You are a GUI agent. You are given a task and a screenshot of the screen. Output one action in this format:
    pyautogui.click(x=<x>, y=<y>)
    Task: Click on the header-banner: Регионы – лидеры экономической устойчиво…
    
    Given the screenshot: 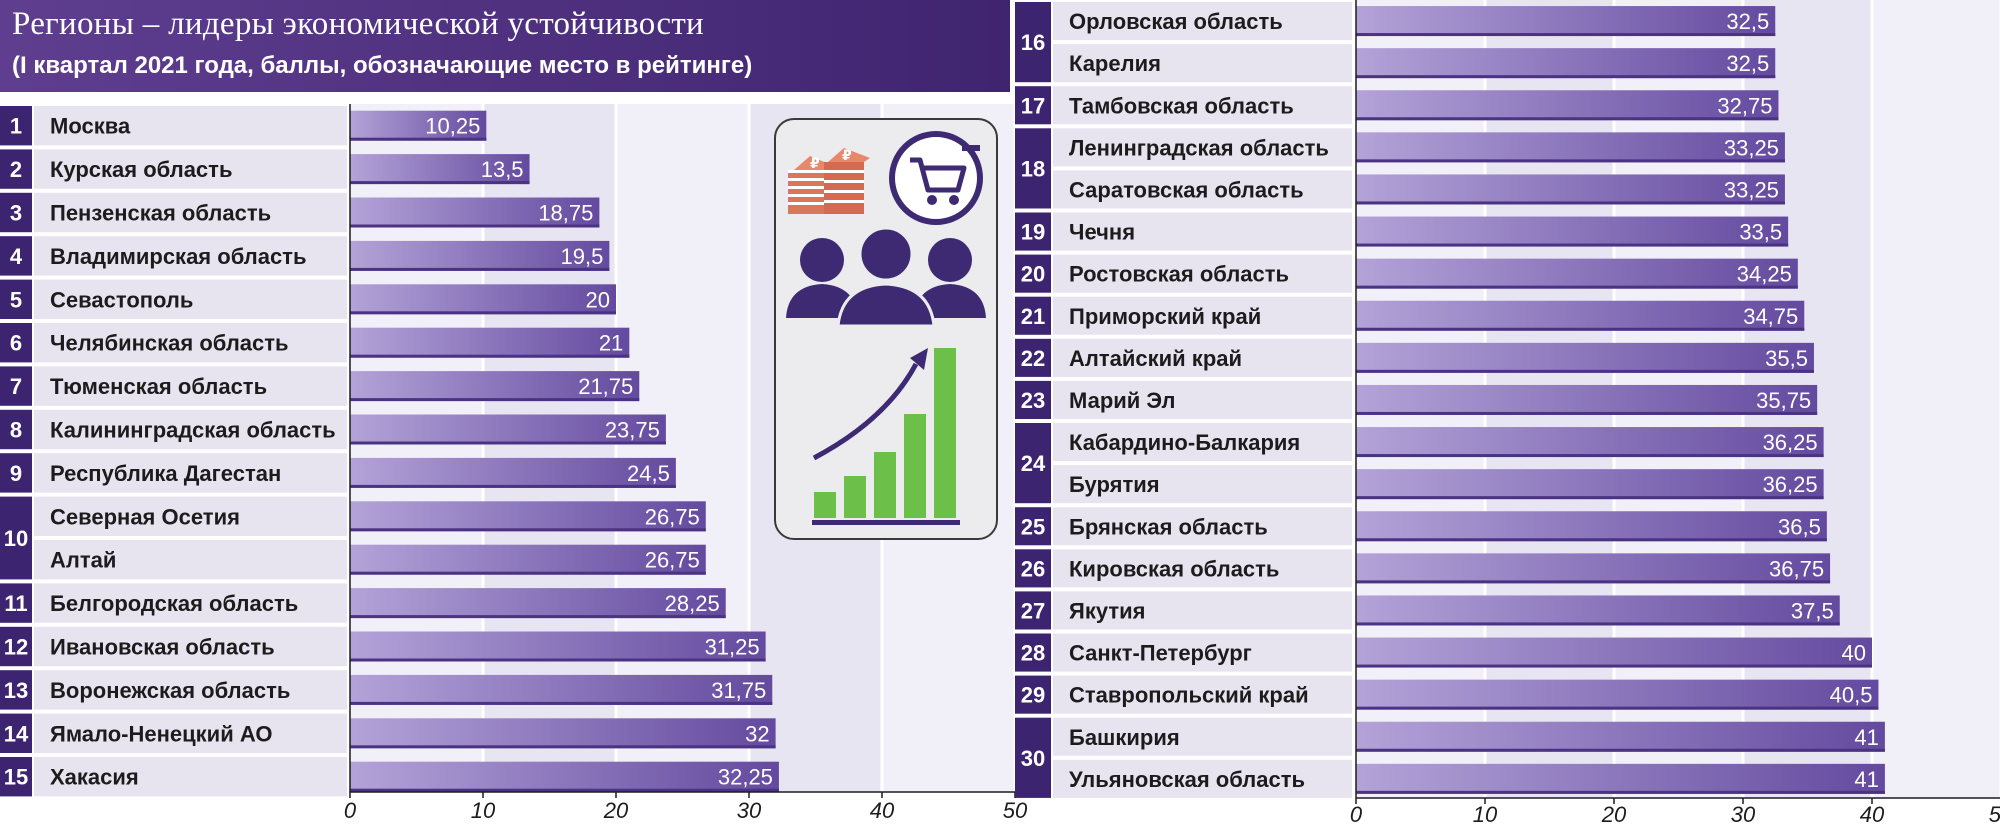 What is the action you would take?
    pyautogui.click(x=505, y=46)
    